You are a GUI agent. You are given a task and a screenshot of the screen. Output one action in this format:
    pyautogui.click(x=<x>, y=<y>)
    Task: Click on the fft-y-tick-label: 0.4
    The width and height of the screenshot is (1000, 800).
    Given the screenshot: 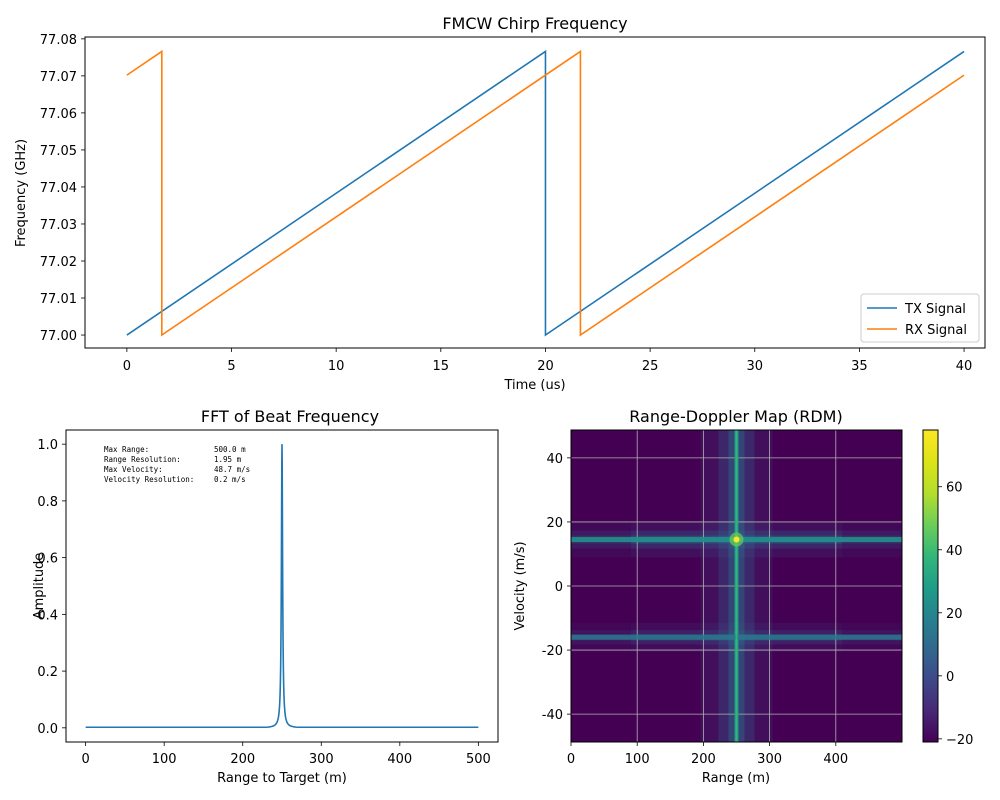 What is the action you would take?
    pyautogui.click(x=47, y=615)
    